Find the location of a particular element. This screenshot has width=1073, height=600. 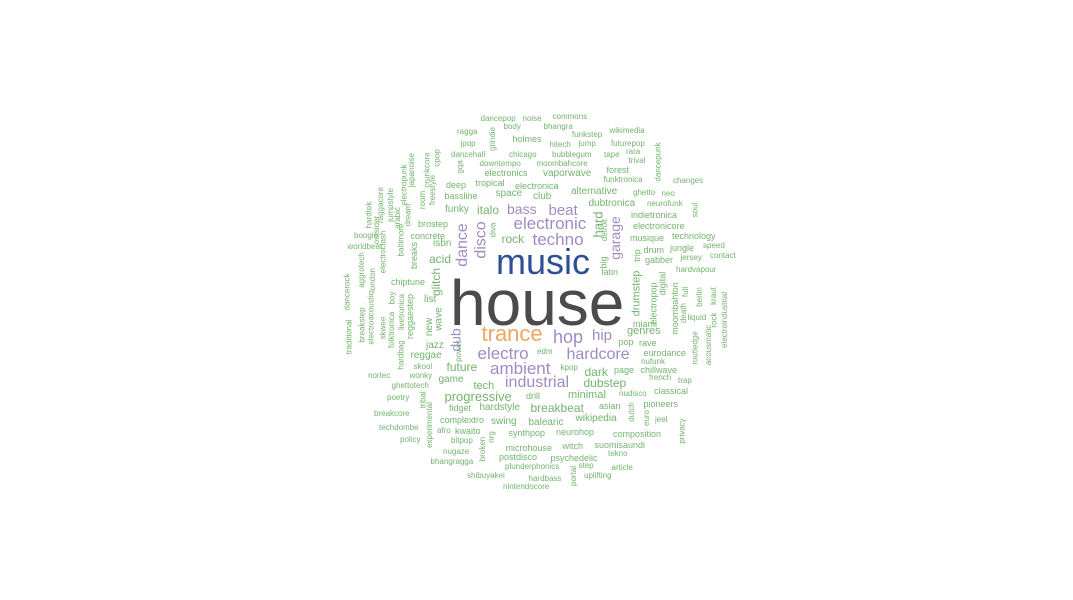

word-electro: electro is located at coordinates (503, 353).